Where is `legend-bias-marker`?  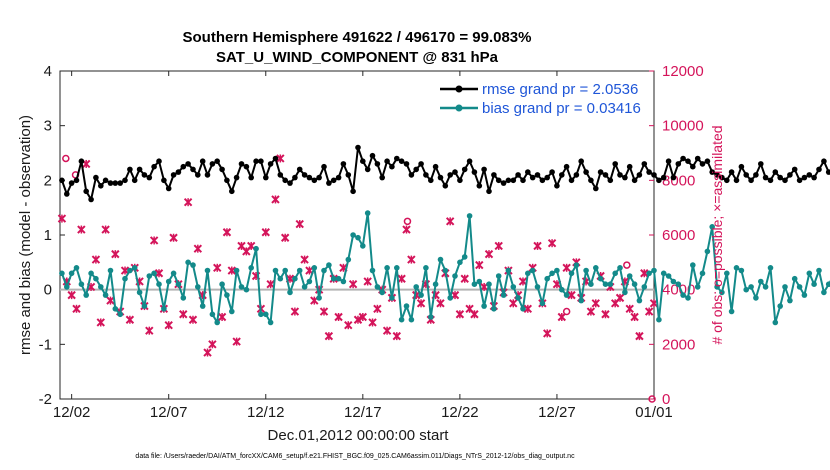
legend-bias-marker is located at coordinates (459, 108).